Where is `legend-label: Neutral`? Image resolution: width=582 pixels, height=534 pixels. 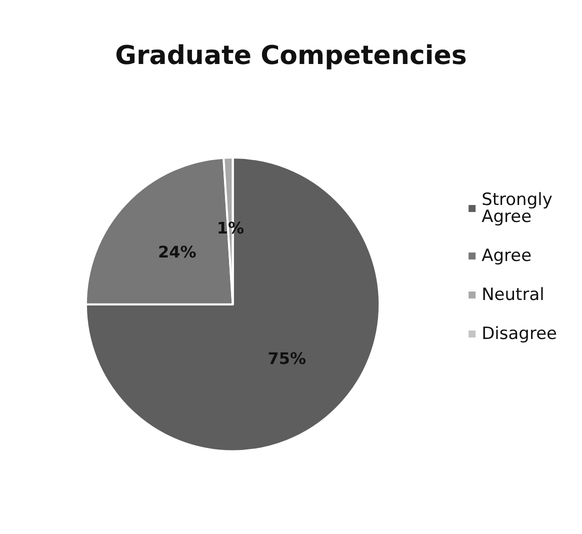 legend-label: Neutral is located at coordinates (513, 295).